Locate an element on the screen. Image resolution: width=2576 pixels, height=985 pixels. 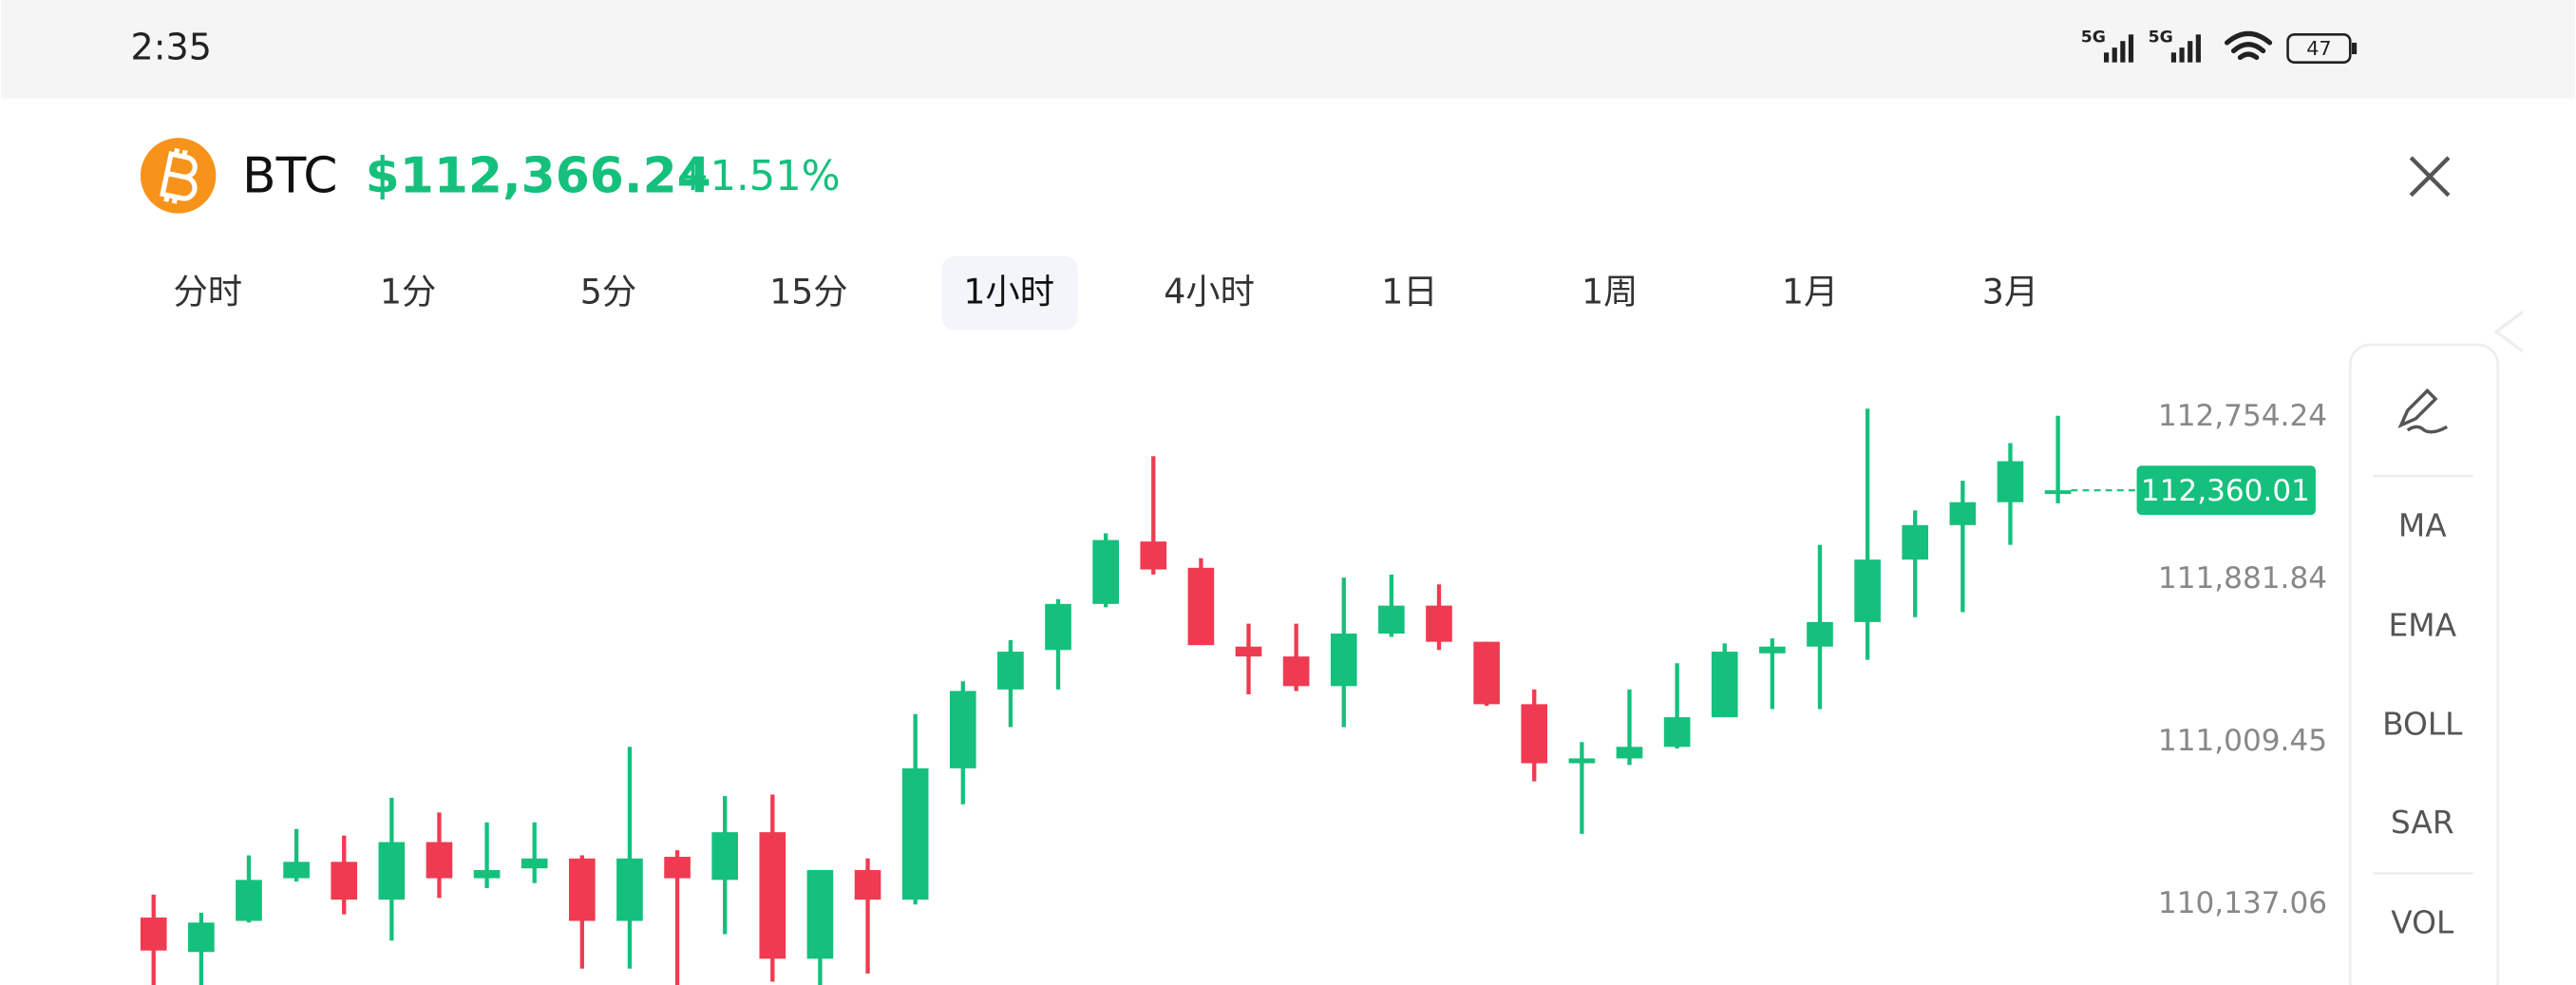
tab: 1日 is located at coordinates (1409, 292).